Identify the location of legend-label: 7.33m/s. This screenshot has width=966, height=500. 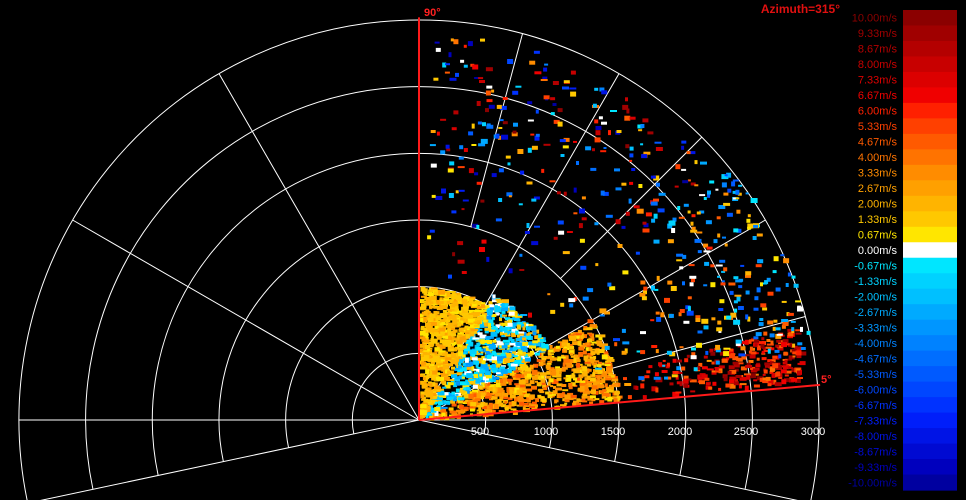
(878, 81).